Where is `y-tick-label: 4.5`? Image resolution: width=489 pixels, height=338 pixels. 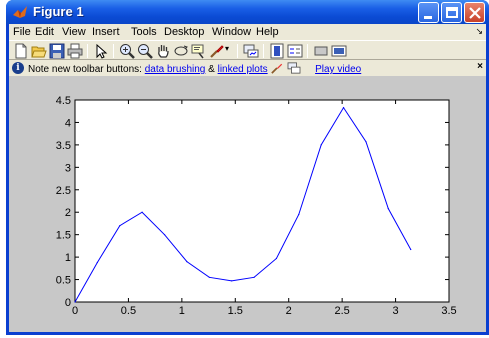 y-tick-label: 4.5 is located at coordinates (63, 101).